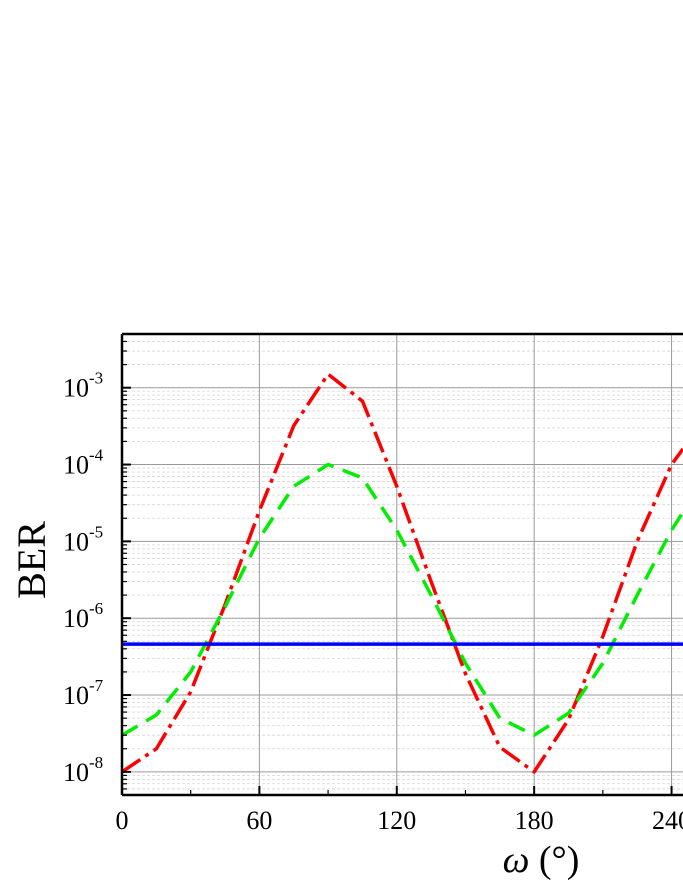  What do you see at coordinates (96, 762) in the screenshot?
I see `y-tick-exponent: -8` at bounding box center [96, 762].